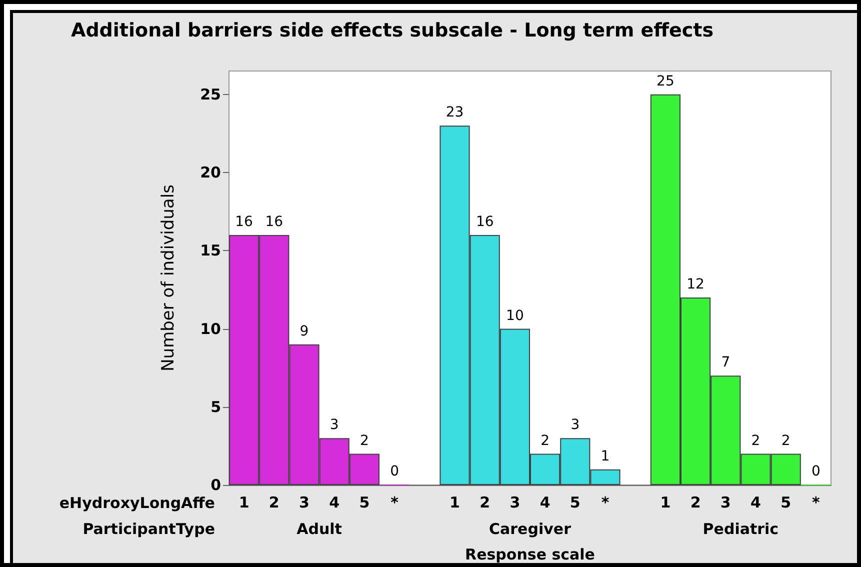 This screenshot has height=567, width=861. Describe the element at coordinates (210, 94) in the screenshot. I see `y-tick-label: 25` at that location.